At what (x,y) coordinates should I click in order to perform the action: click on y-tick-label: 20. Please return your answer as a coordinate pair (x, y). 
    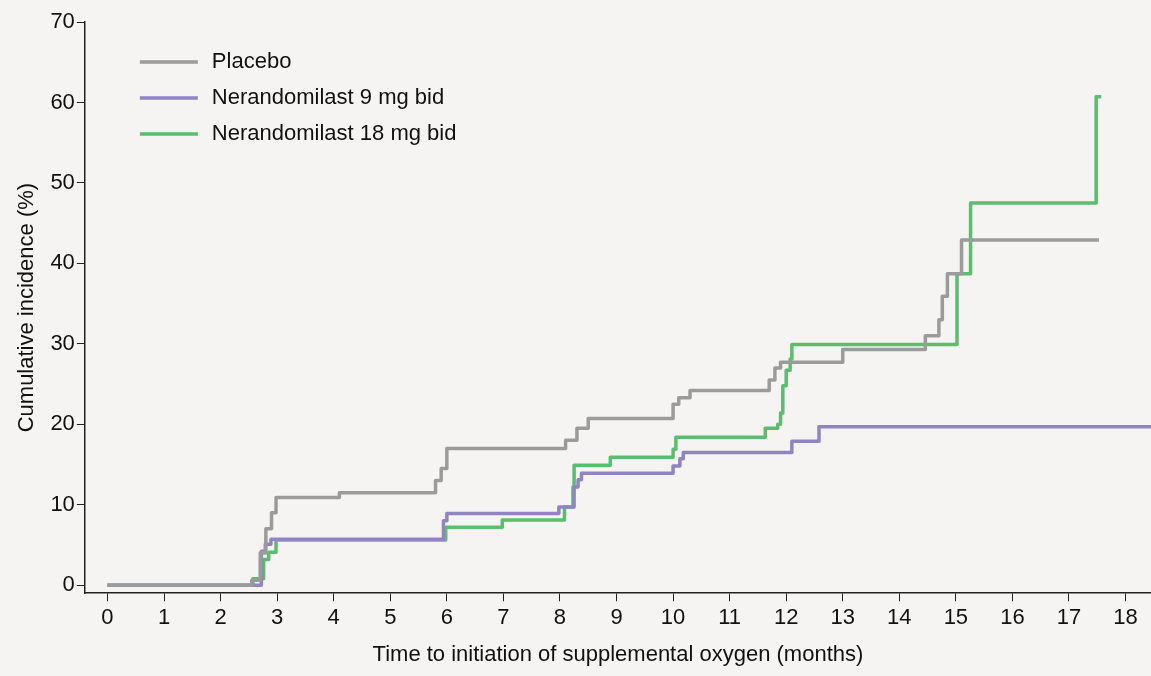
    Looking at the image, I should click on (62, 423).